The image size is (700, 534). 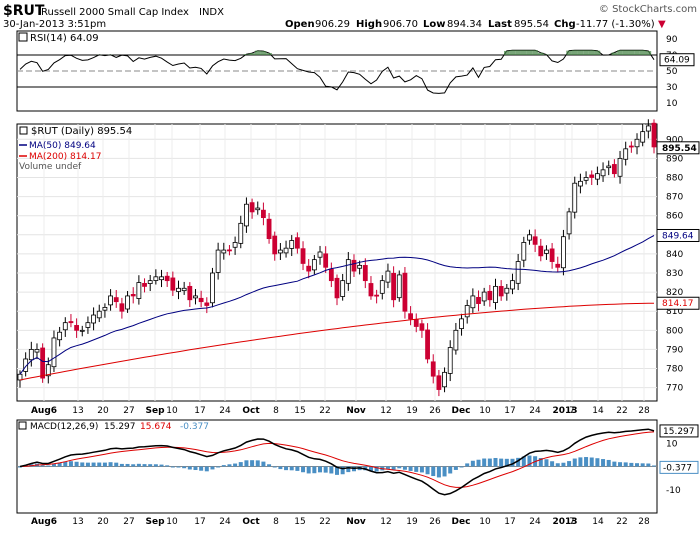 What do you see at coordinates (621, 522) in the screenshot?
I see `macd-x-label: 22` at bounding box center [621, 522].